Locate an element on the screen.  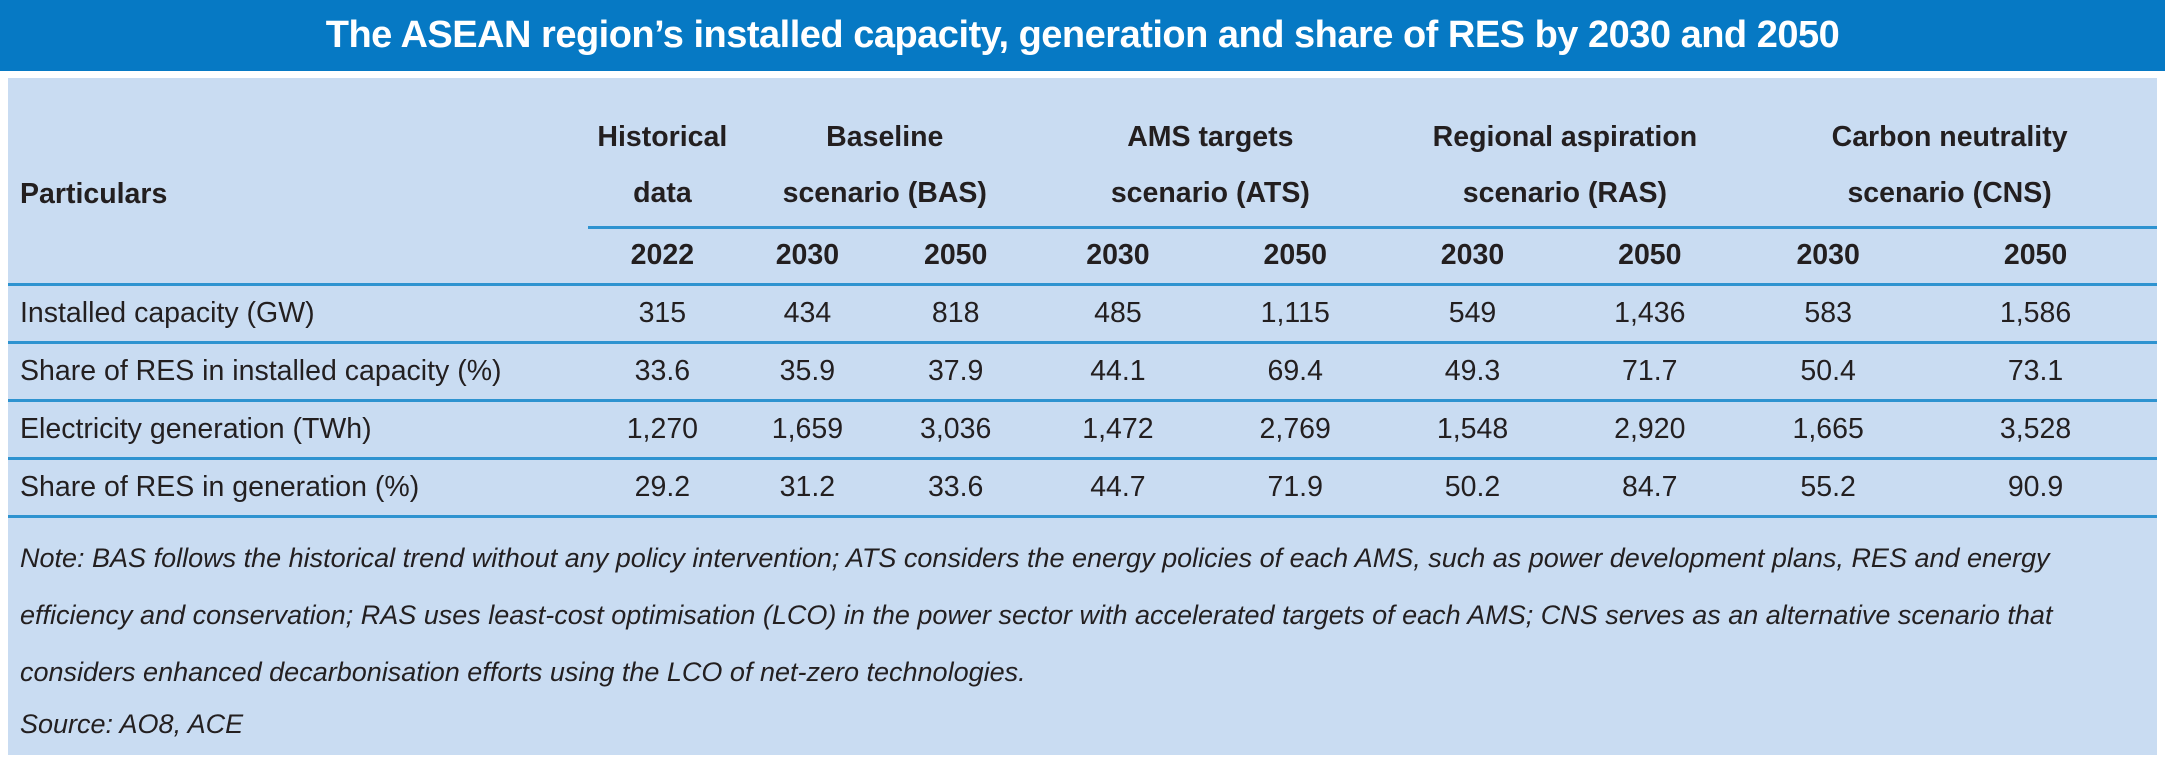
value-cell: 49.3 is located at coordinates (1472, 372).